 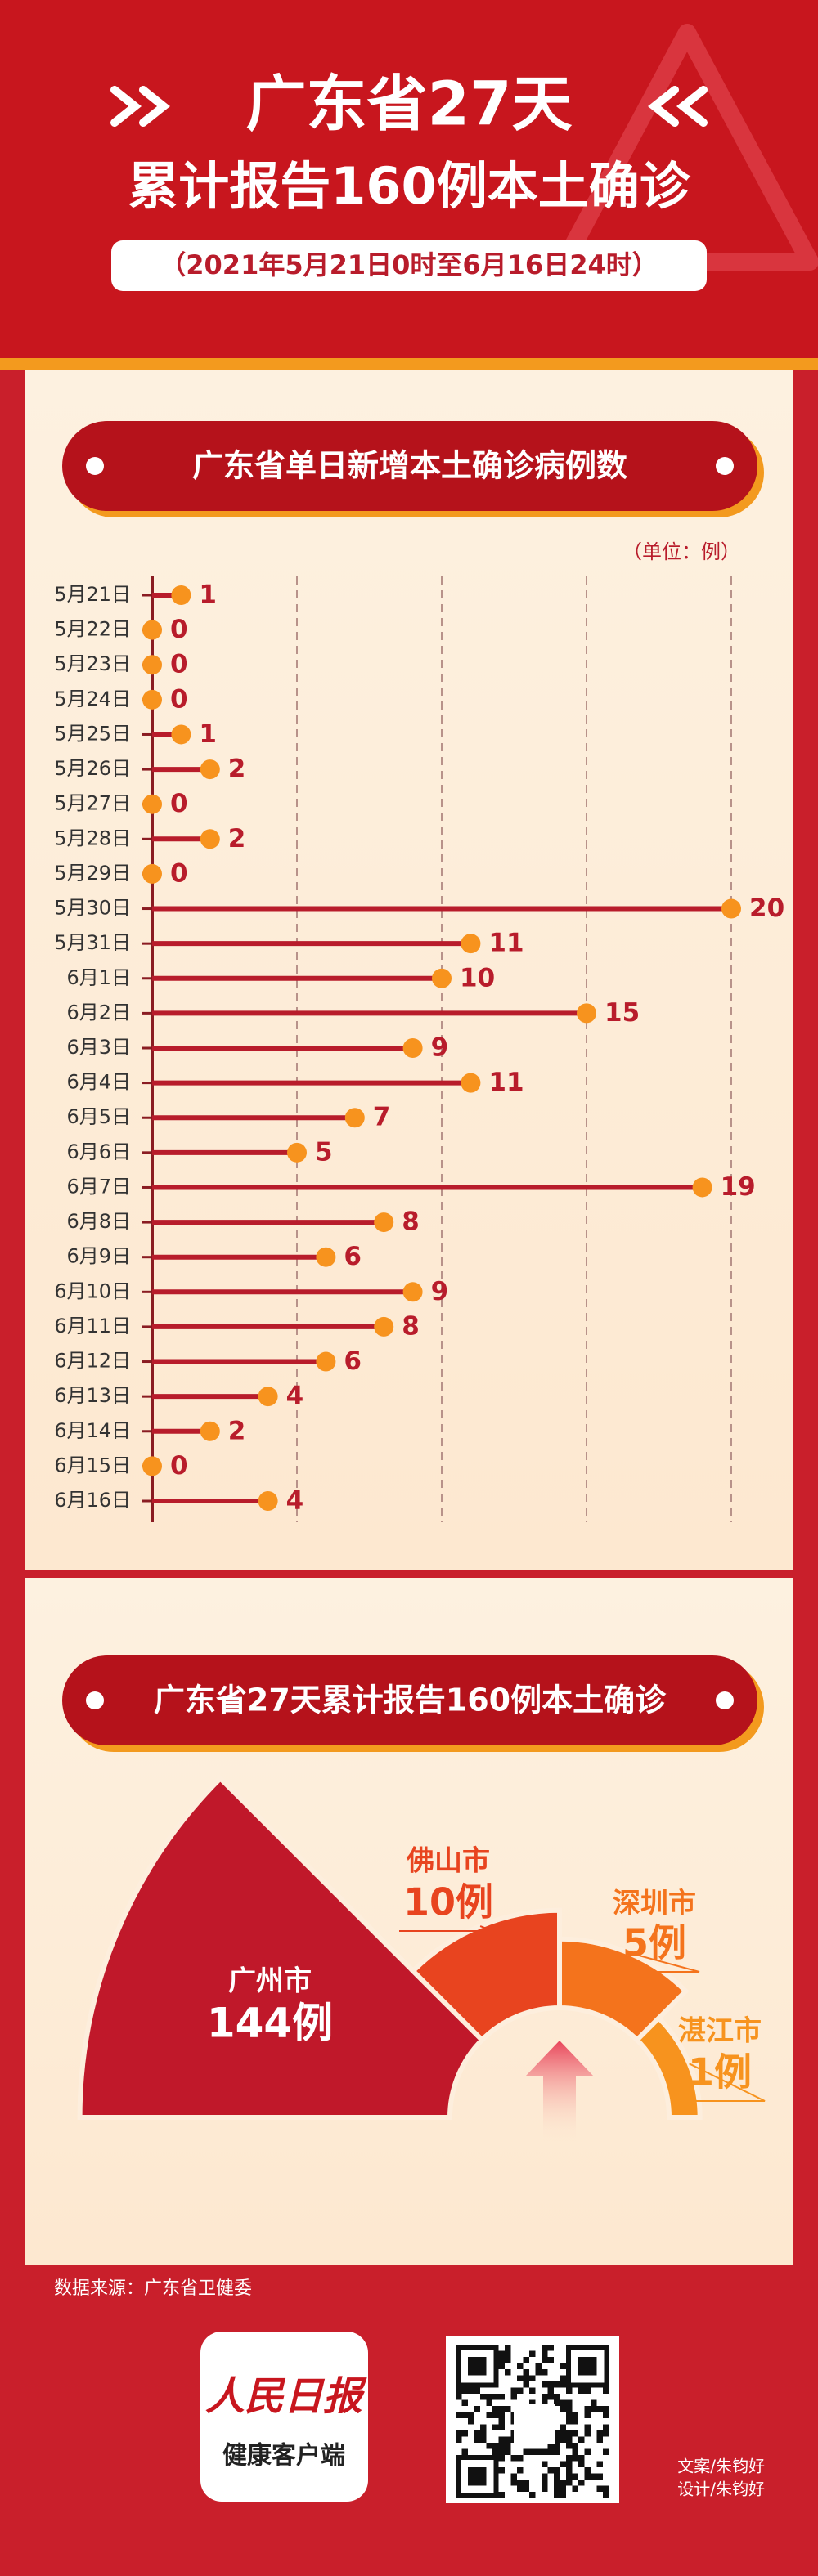 I want to click on chevron-left, so click(x=140, y=107).